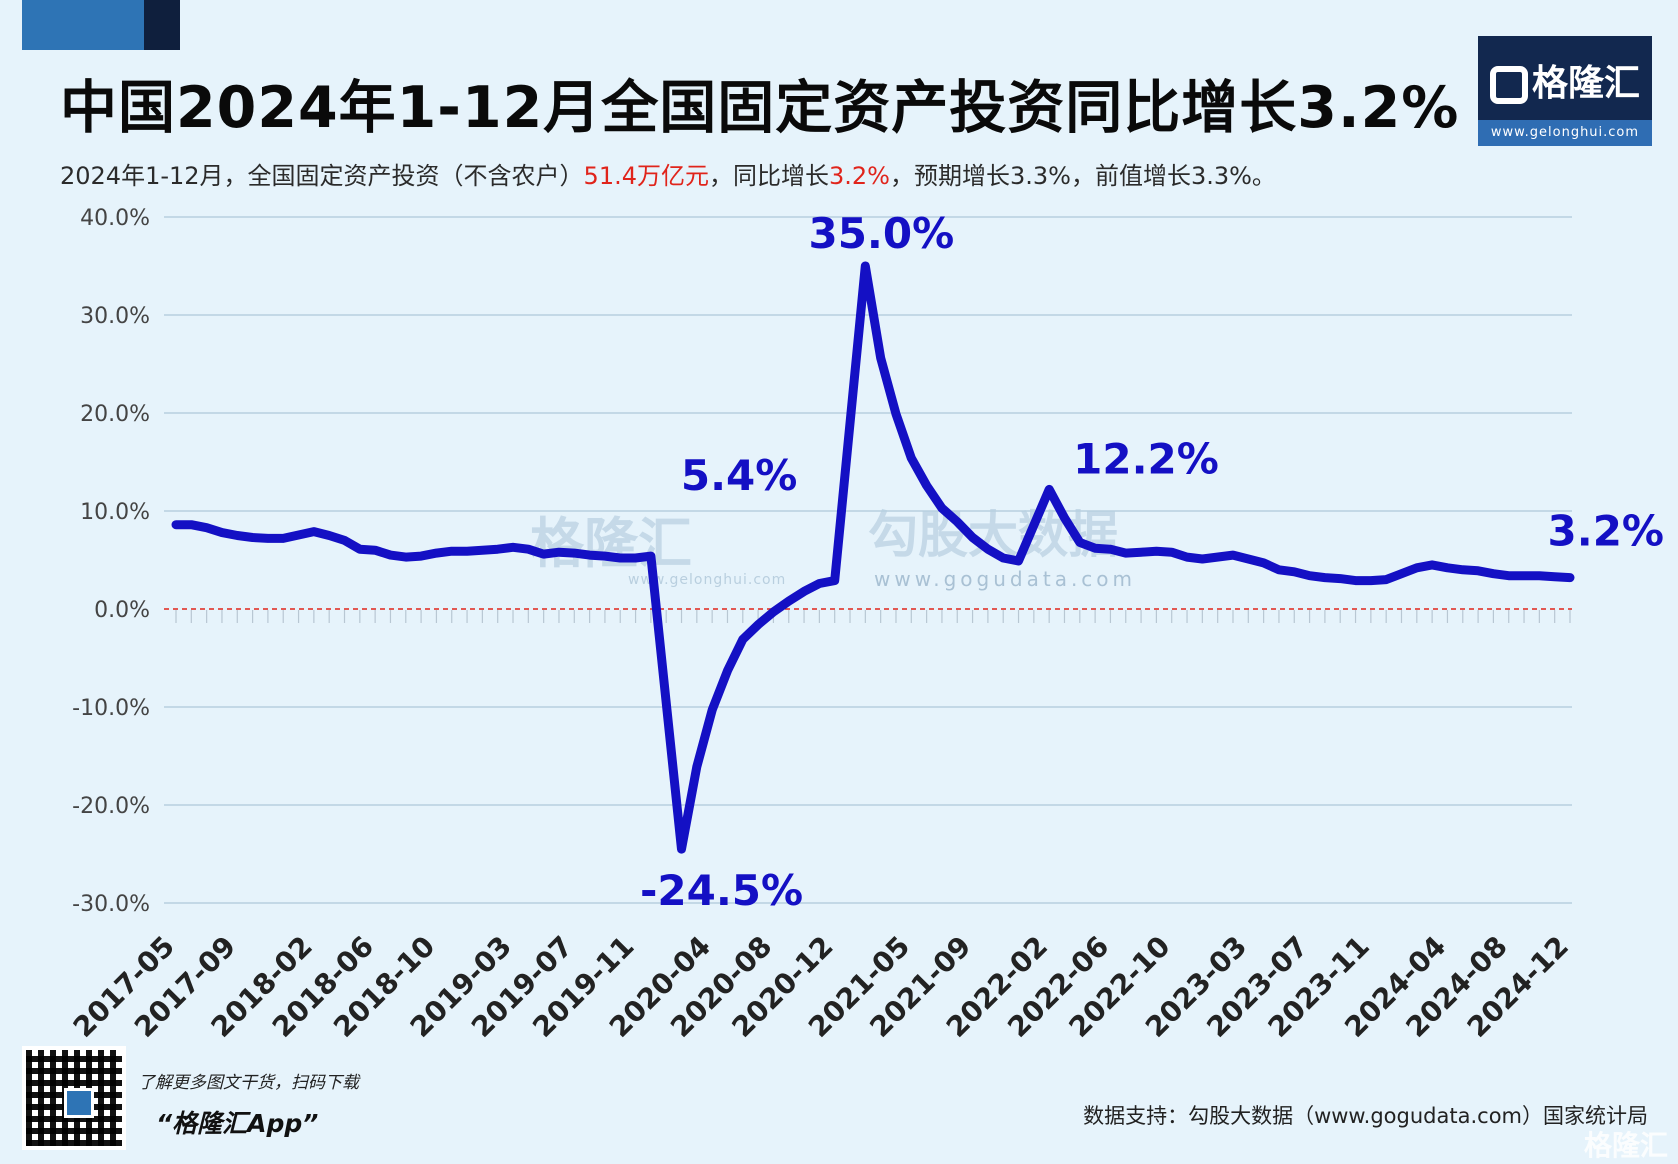  Describe the element at coordinates (721, 890) in the screenshot. I see `data-label: -24.5%` at that location.